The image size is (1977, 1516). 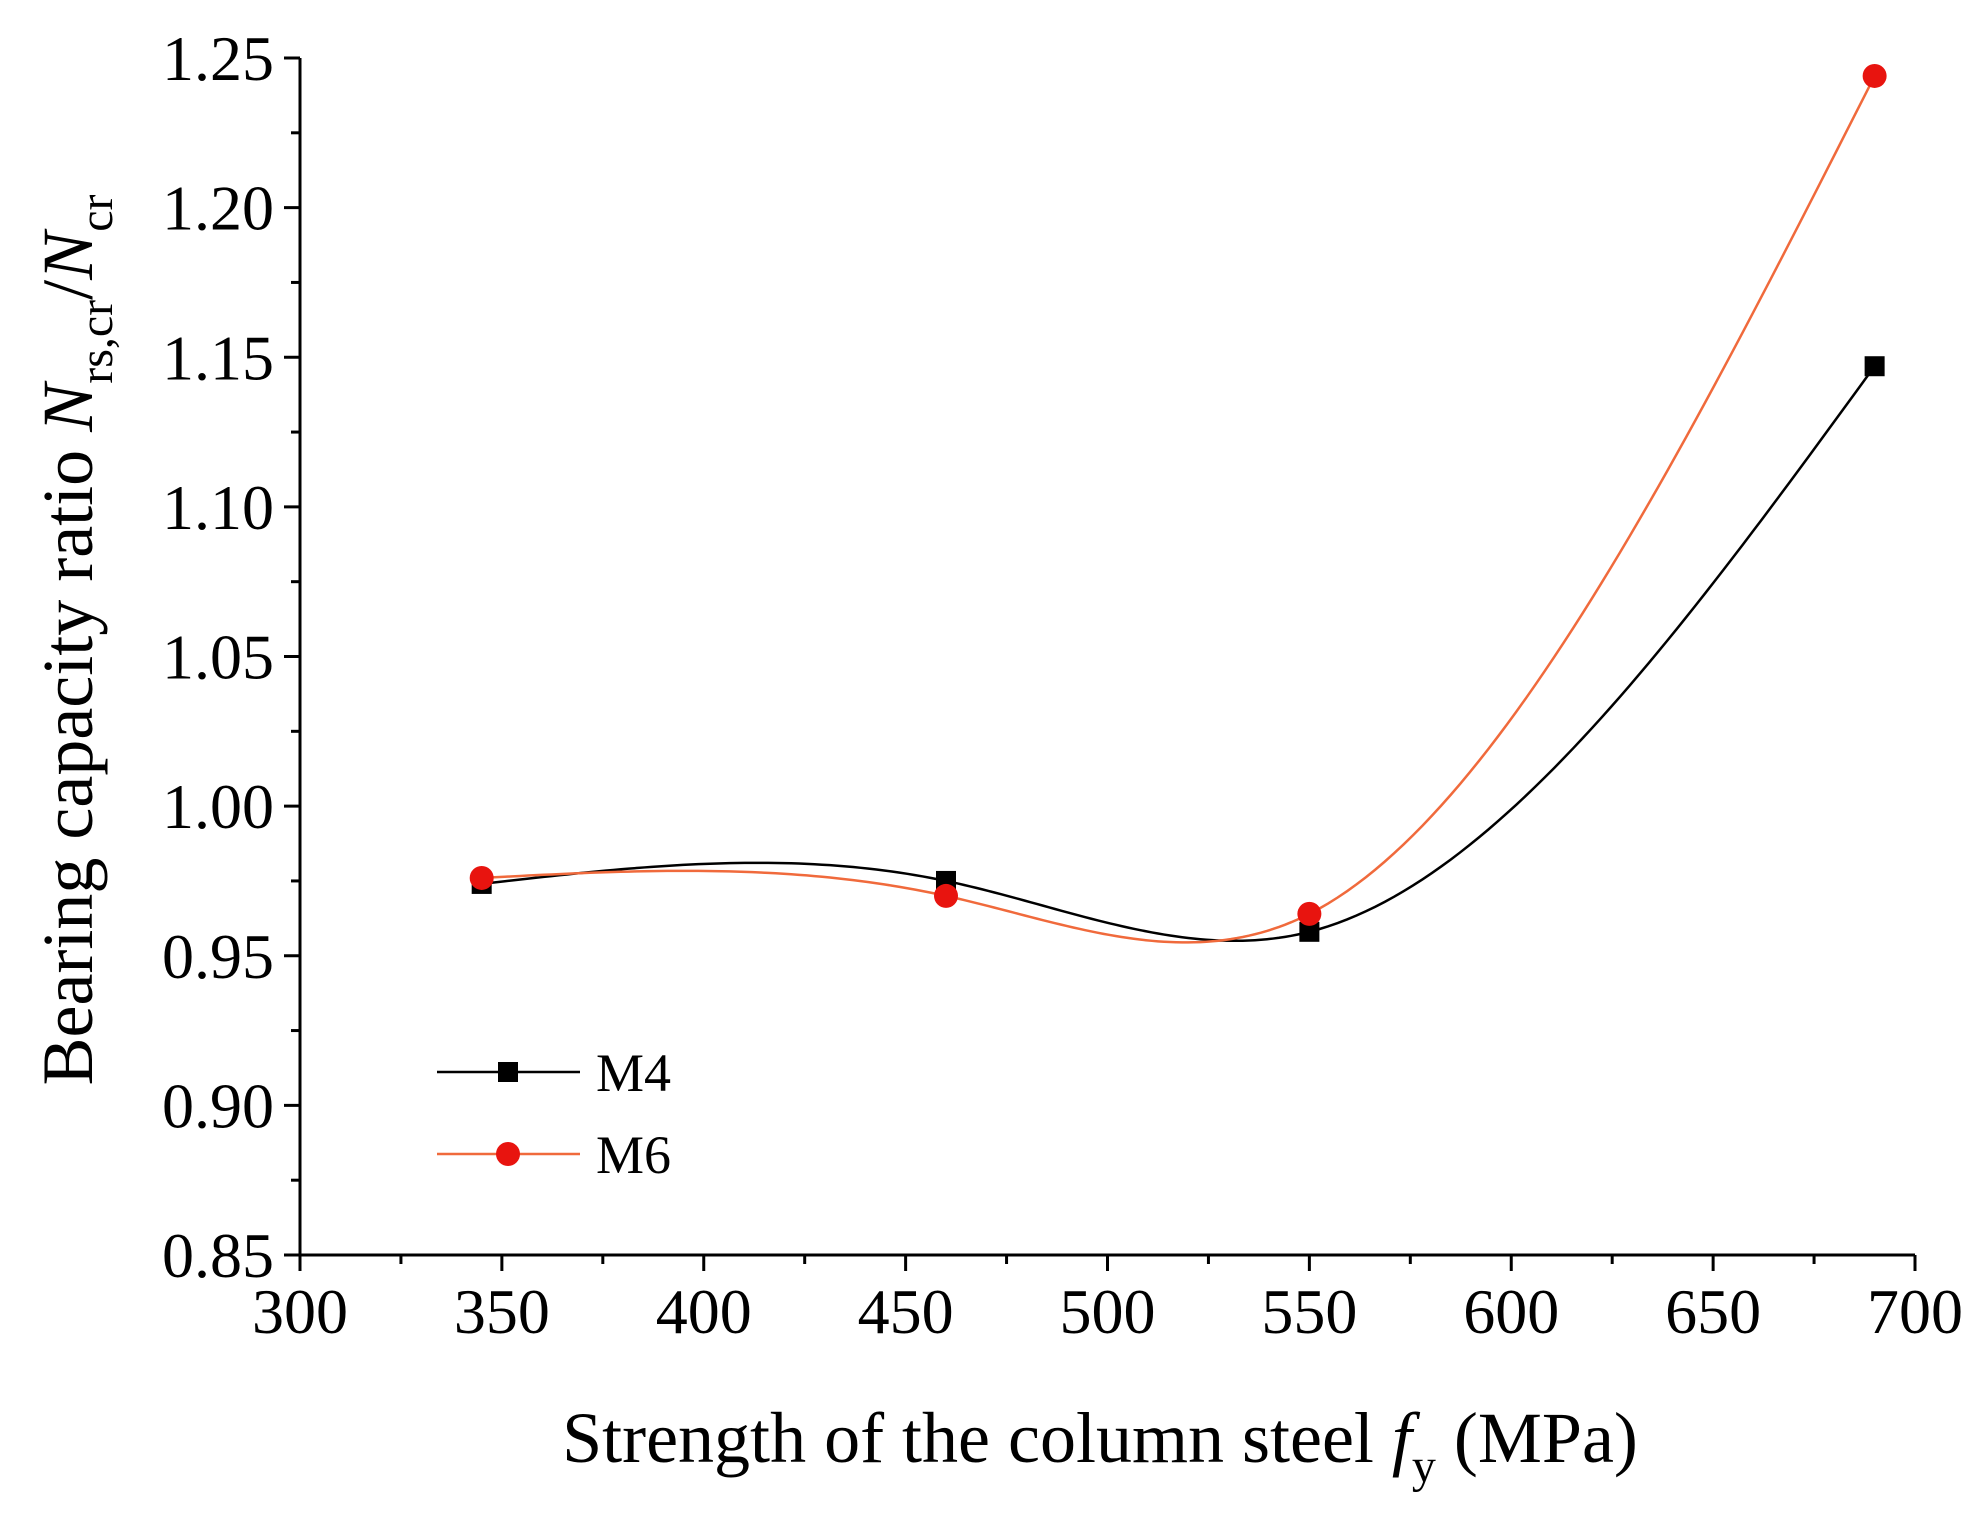 What do you see at coordinates (218, 657) in the screenshot?
I see `y-tick-label: 1.05` at bounding box center [218, 657].